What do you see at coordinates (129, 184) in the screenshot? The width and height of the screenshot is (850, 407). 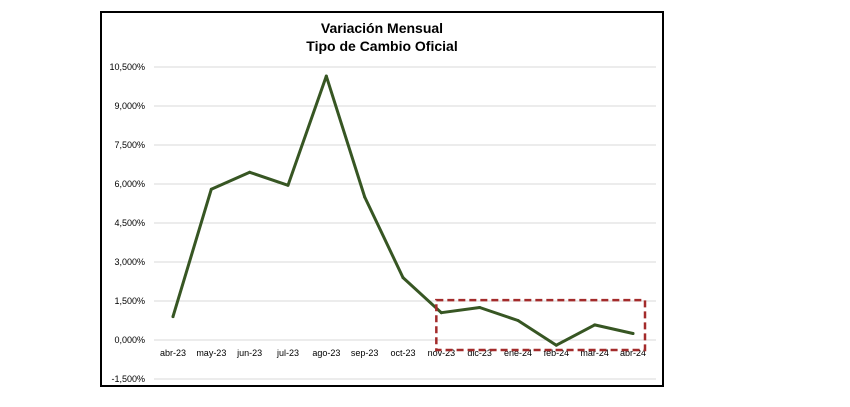 I see `y-tick-label: 6,000%` at bounding box center [129, 184].